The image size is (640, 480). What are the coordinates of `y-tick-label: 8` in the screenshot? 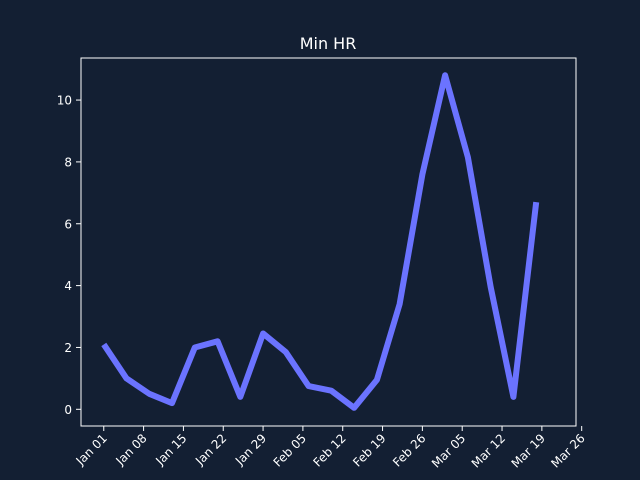 It's located at (68, 162).